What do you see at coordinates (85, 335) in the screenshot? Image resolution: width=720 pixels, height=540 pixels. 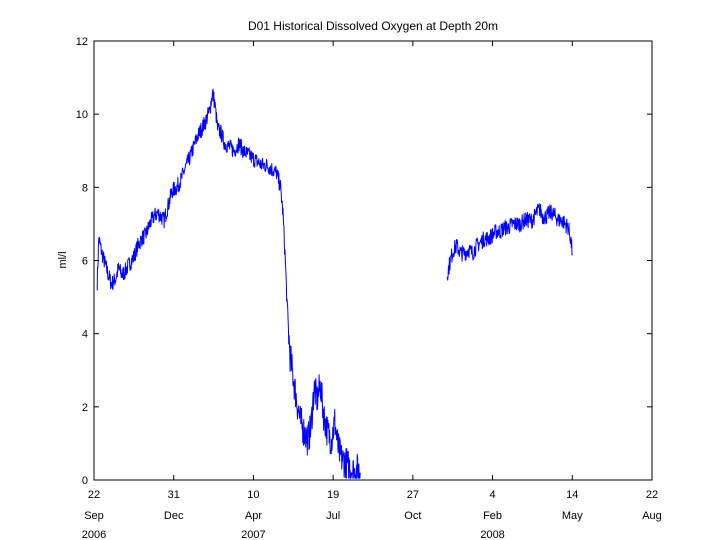 I see `y-tick-label: 4` at bounding box center [85, 335].